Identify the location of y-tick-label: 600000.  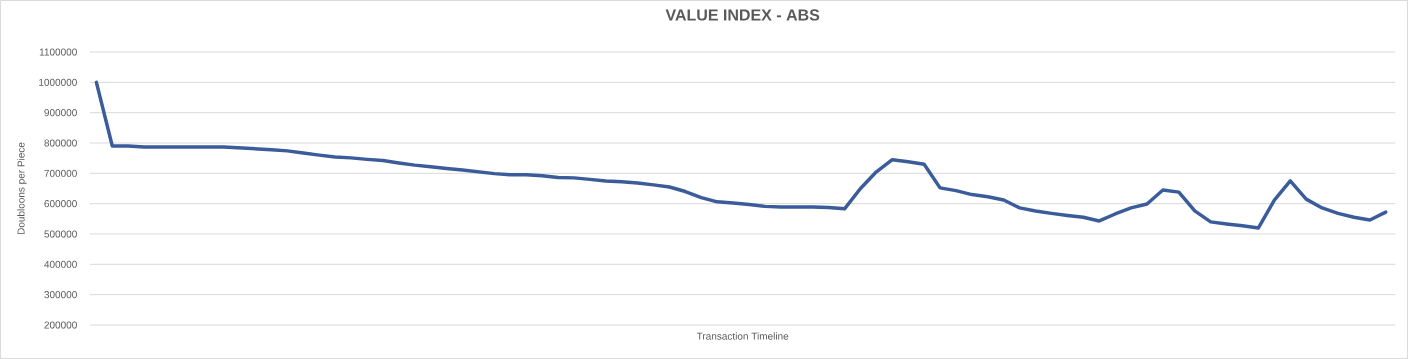
(60, 204).